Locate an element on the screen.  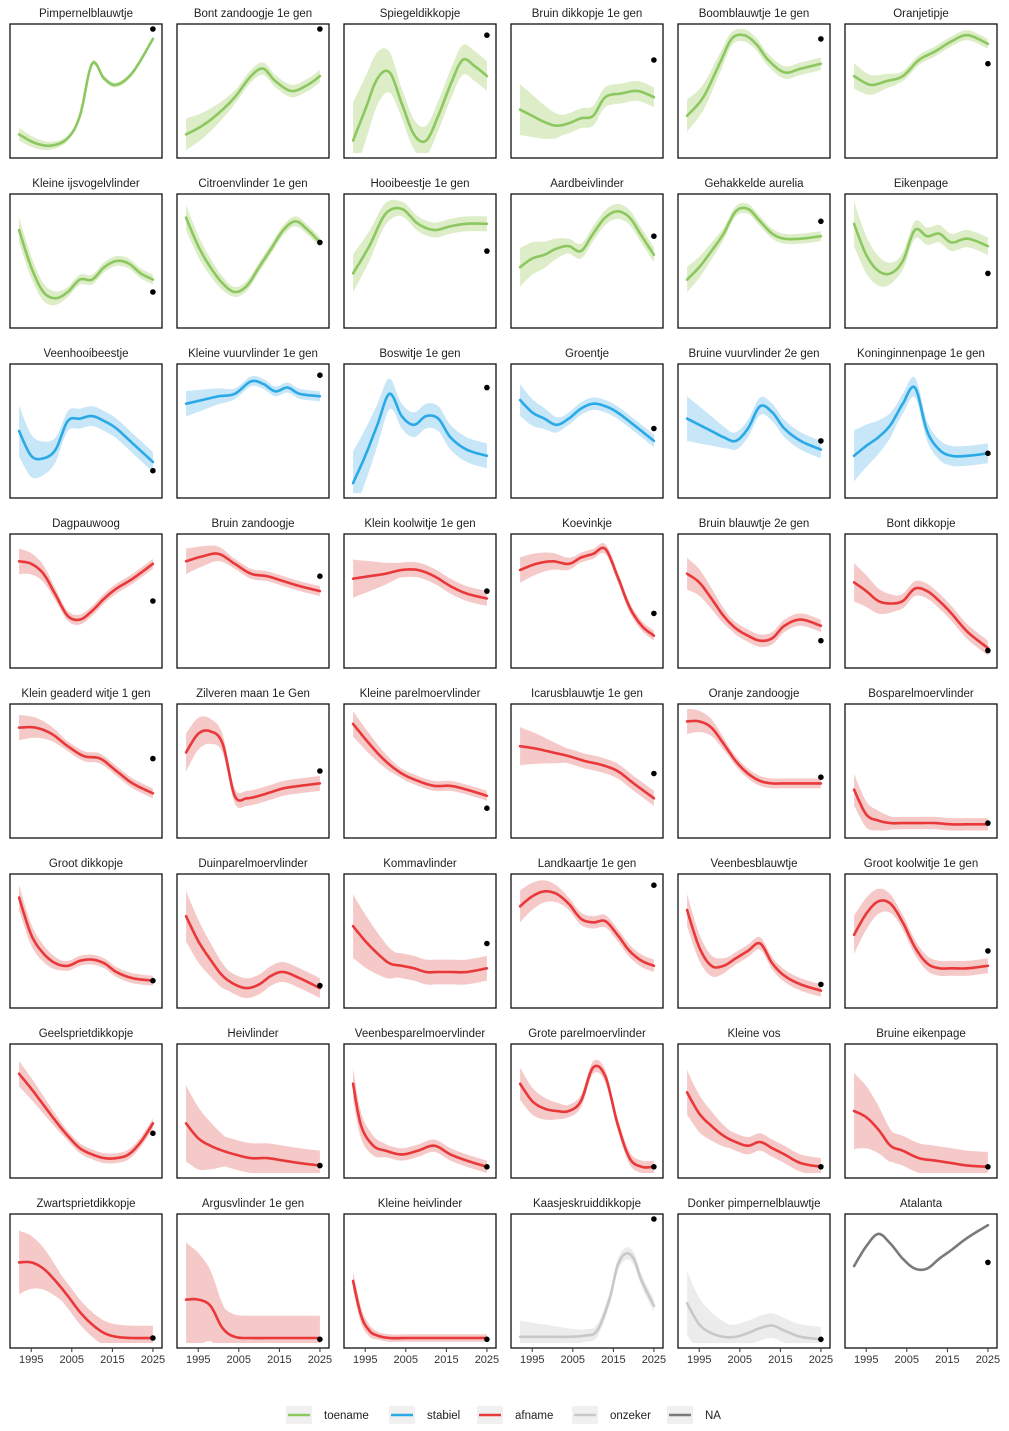
panel: Hooibeestje 1e gen is located at coordinates (420, 253).